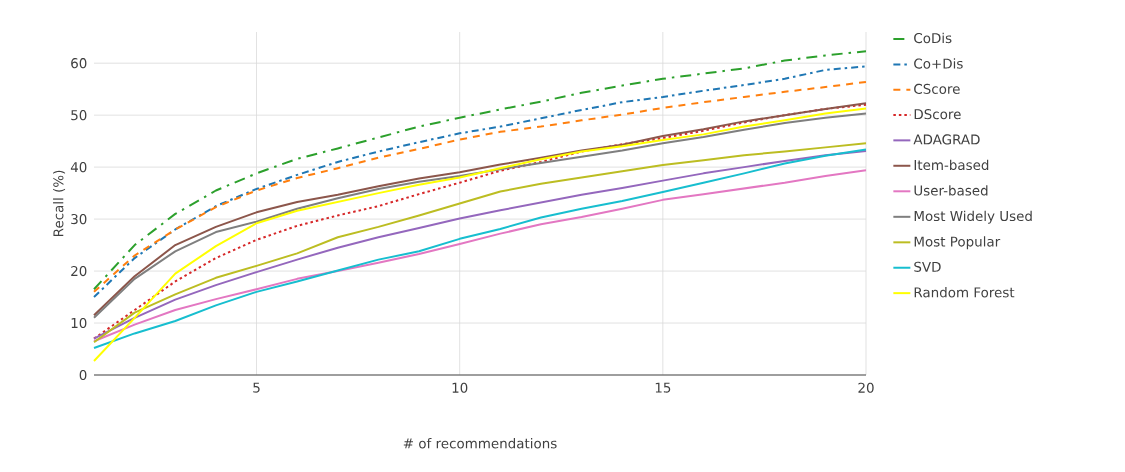  What do you see at coordinates (79, 63) in the screenshot?
I see `y-tick-label: 60` at bounding box center [79, 63].